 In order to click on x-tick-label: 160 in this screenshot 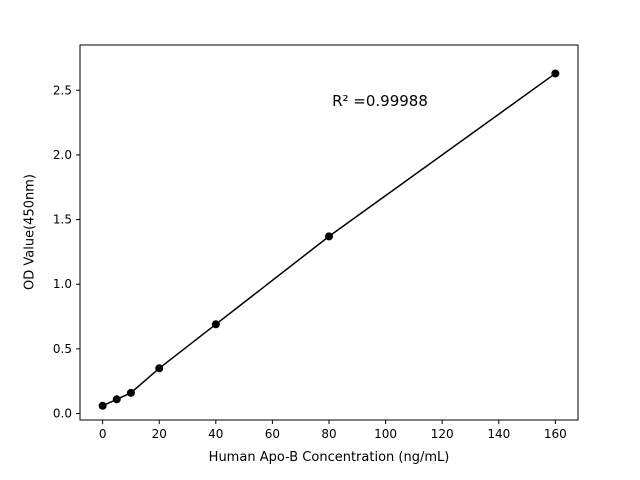, I will do `click(555, 434)`.